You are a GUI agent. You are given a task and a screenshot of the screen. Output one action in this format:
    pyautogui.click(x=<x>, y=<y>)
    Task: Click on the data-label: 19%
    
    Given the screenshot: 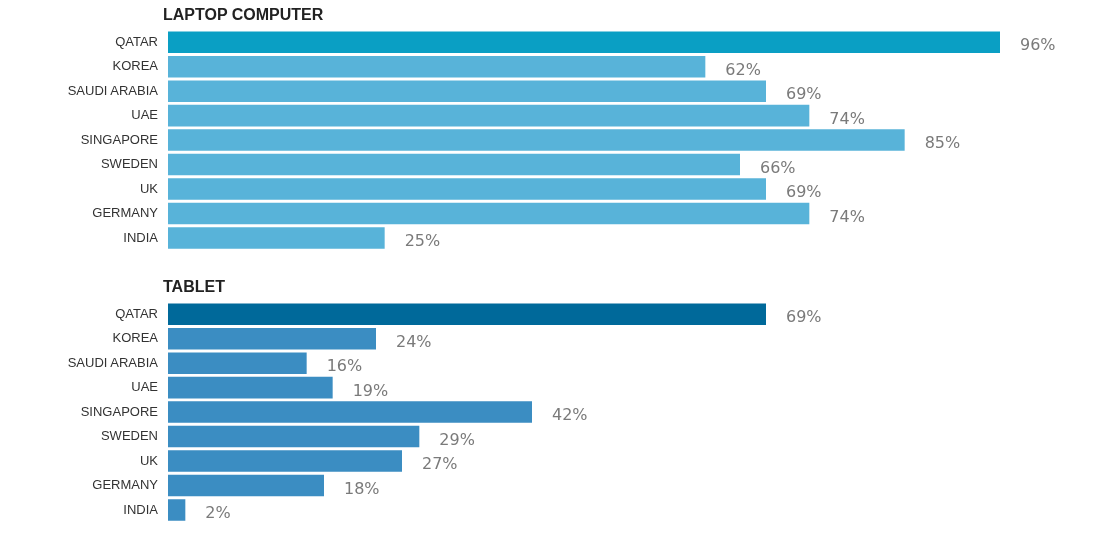 What is the action you would take?
    pyautogui.click(x=370, y=390)
    